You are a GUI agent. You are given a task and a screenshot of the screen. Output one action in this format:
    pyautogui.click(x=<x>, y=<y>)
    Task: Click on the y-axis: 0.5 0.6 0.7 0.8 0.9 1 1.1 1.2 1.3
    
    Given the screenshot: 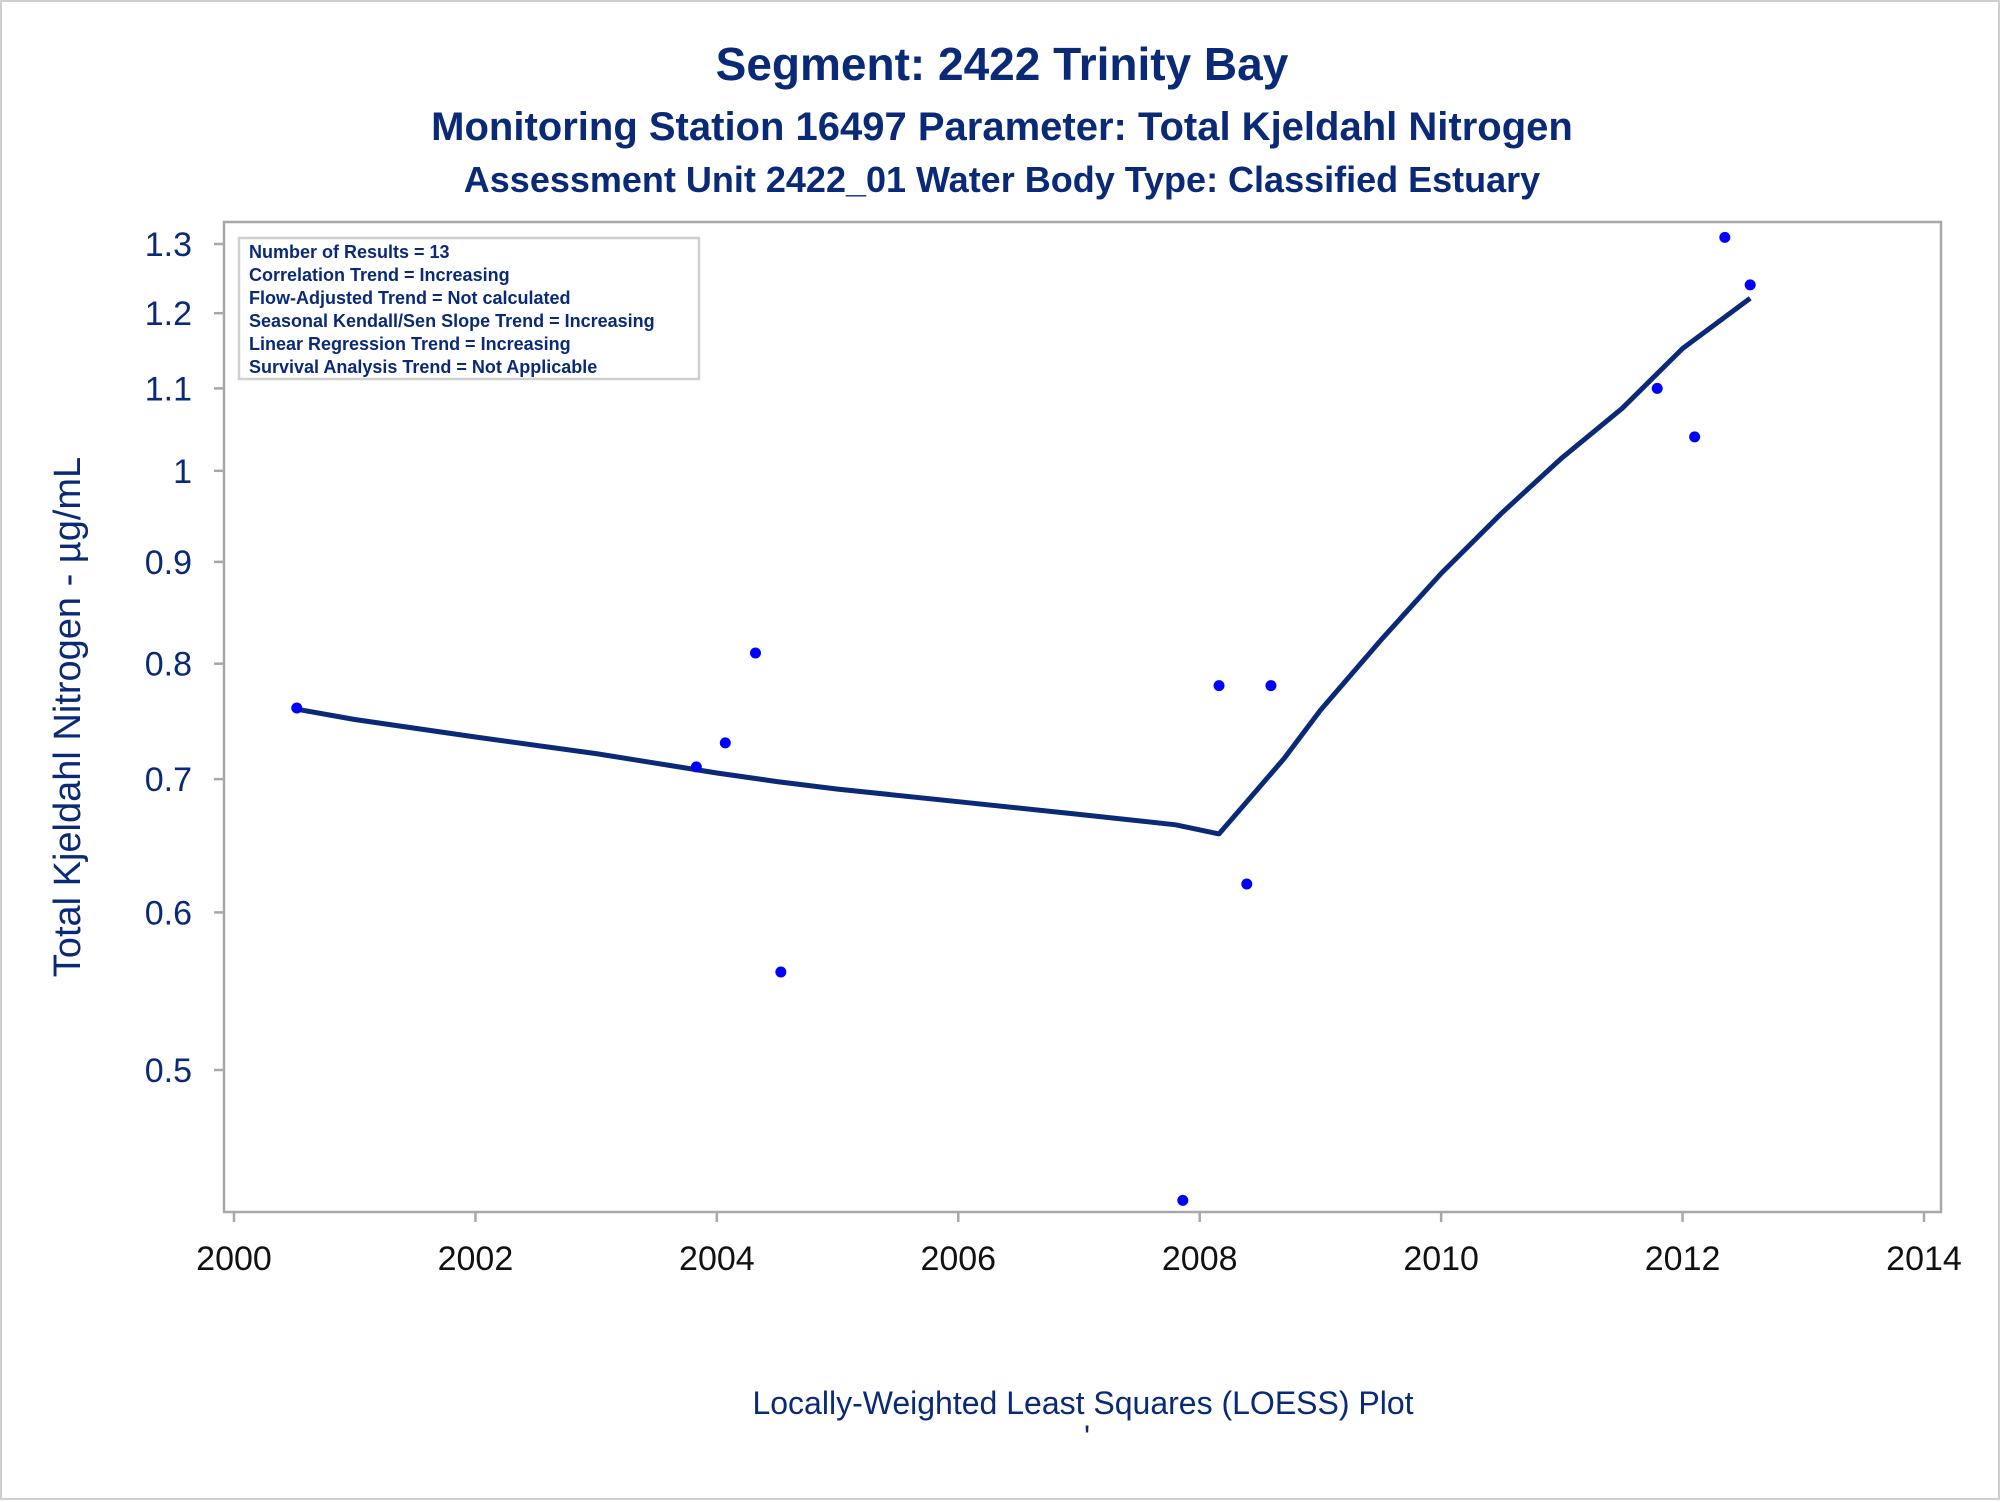 What is the action you would take?
    pyautogui.click(x=184, y=658)
    